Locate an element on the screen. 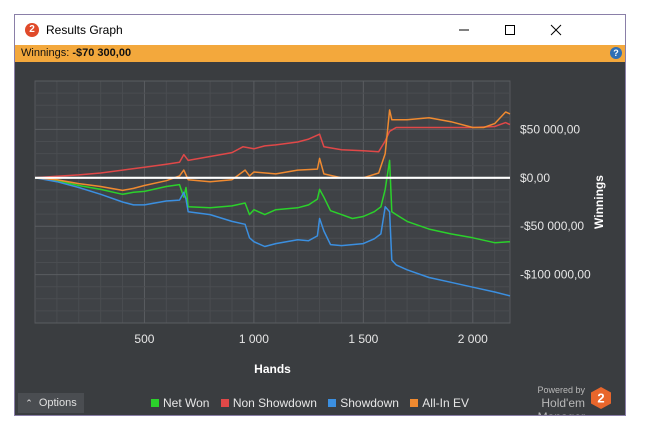 The image size is (648, 438). app-logo-icon: 2 is located at coordinates (32, 30).